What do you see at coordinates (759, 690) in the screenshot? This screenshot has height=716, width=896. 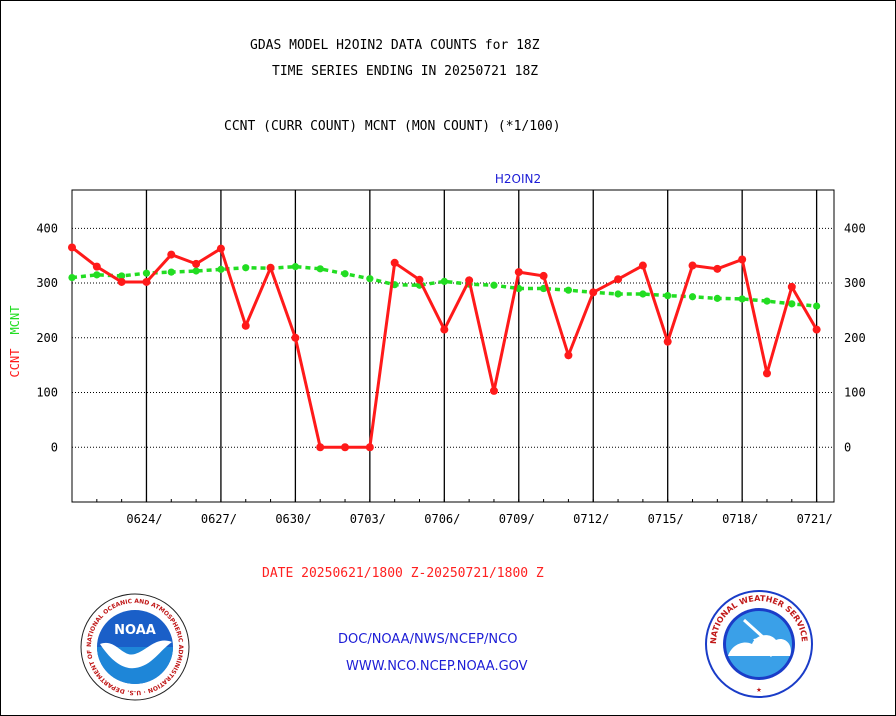 I see `star-icon: ★` at bounding box center [759, 690].